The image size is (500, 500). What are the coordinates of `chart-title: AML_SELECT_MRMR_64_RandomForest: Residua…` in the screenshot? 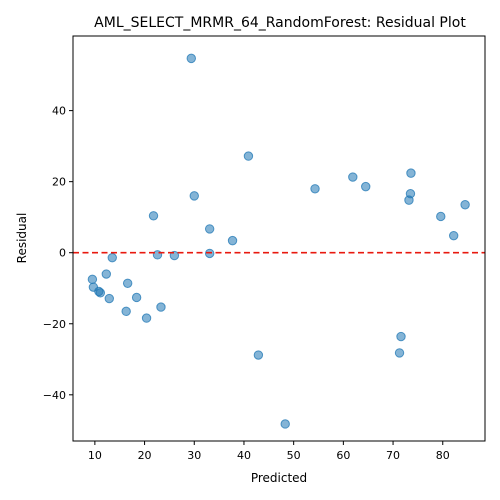 It's located at (280, 23).